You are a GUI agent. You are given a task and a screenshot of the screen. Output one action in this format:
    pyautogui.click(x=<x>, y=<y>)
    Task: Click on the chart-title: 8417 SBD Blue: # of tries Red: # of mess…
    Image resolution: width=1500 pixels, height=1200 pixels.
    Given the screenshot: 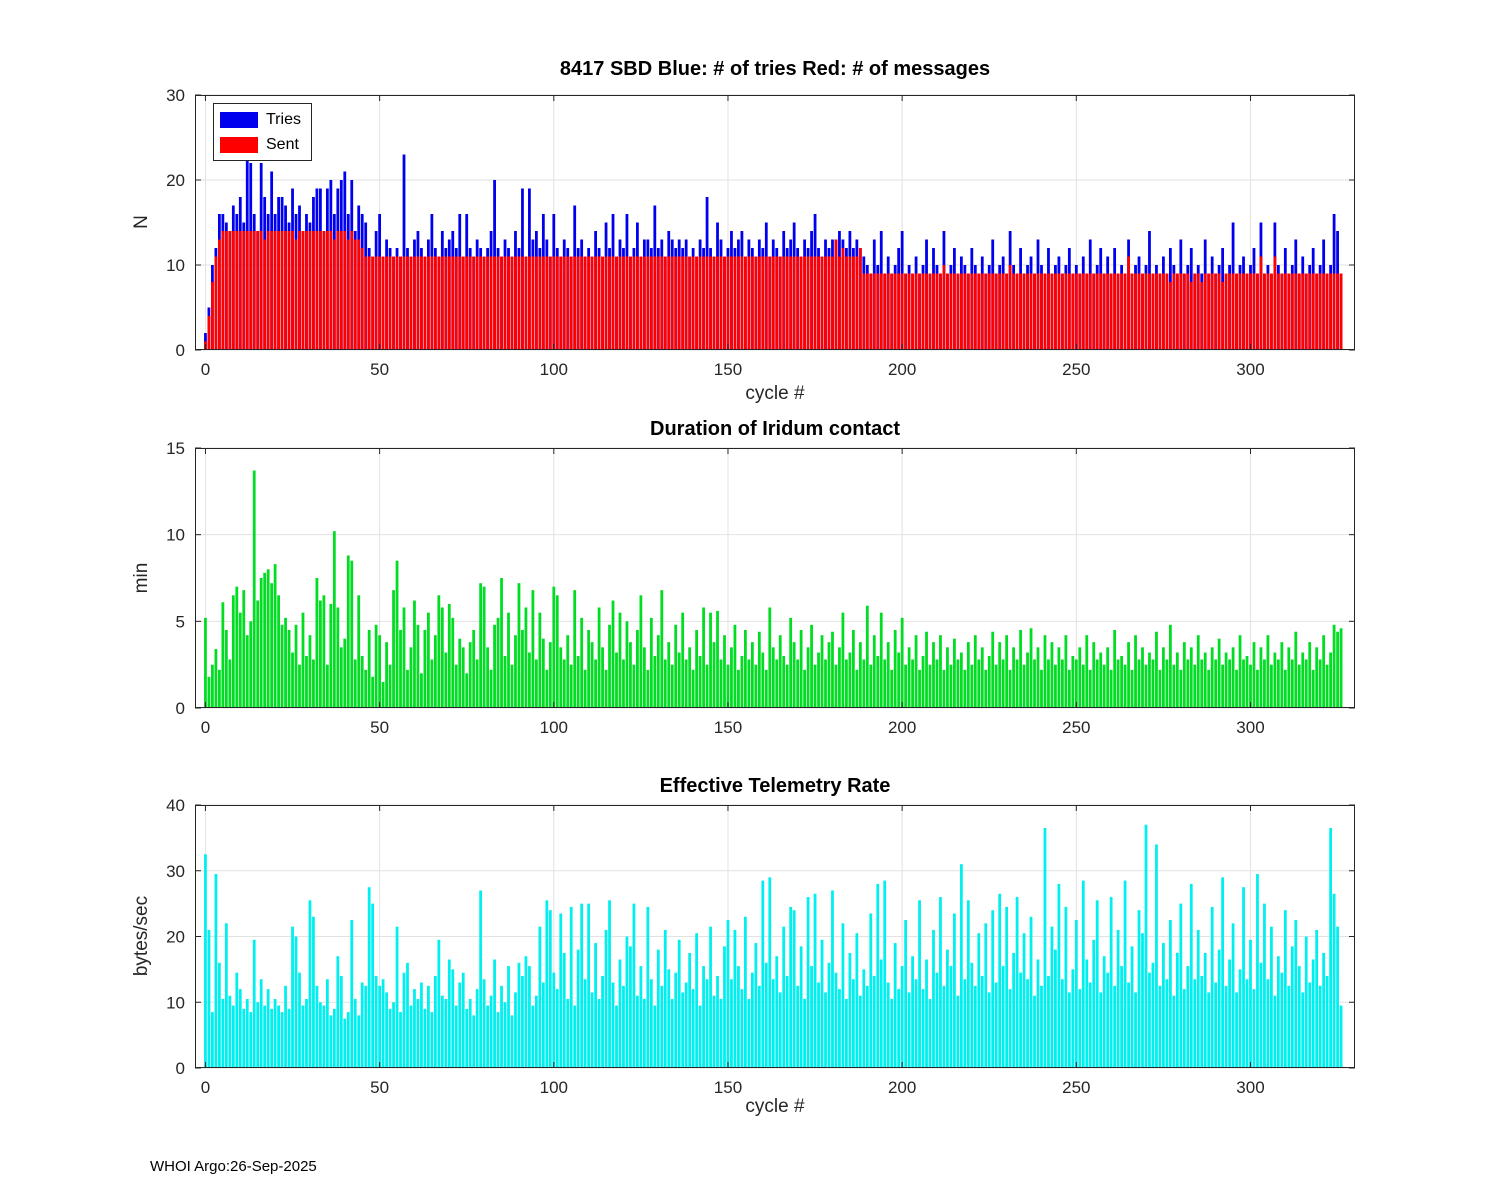 What is the action you would take?
    pyautogui.click(x=775, y=69)
    